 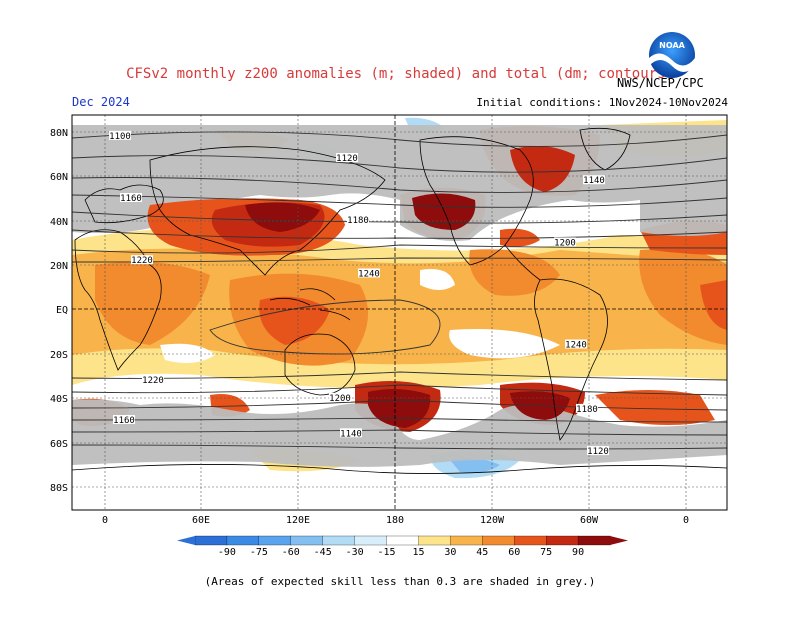 What do you see at coordinates (514, 552) in the screenshot?
I see `colorbar-tick-label: 60` at bounding box center [514, 552].